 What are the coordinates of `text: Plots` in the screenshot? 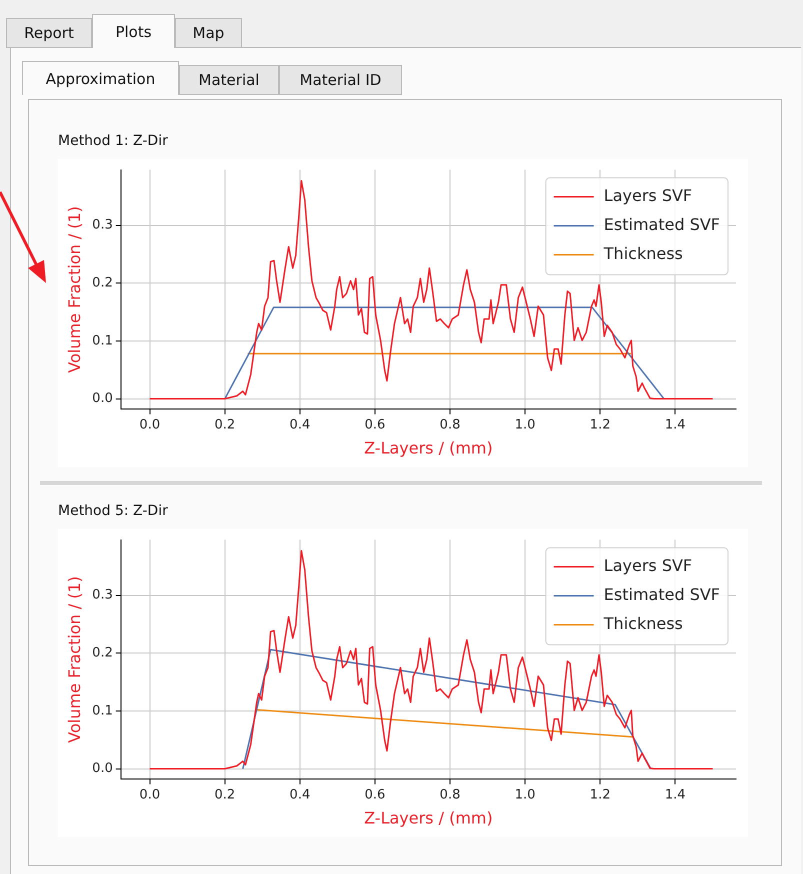 It's located at (133, 31).